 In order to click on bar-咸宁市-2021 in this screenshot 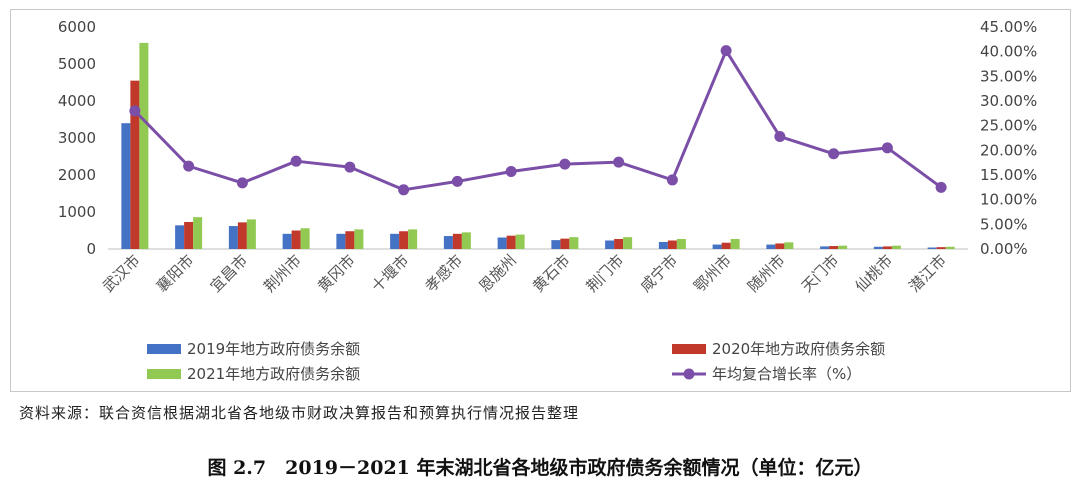, I will do `click(681, 244)`.